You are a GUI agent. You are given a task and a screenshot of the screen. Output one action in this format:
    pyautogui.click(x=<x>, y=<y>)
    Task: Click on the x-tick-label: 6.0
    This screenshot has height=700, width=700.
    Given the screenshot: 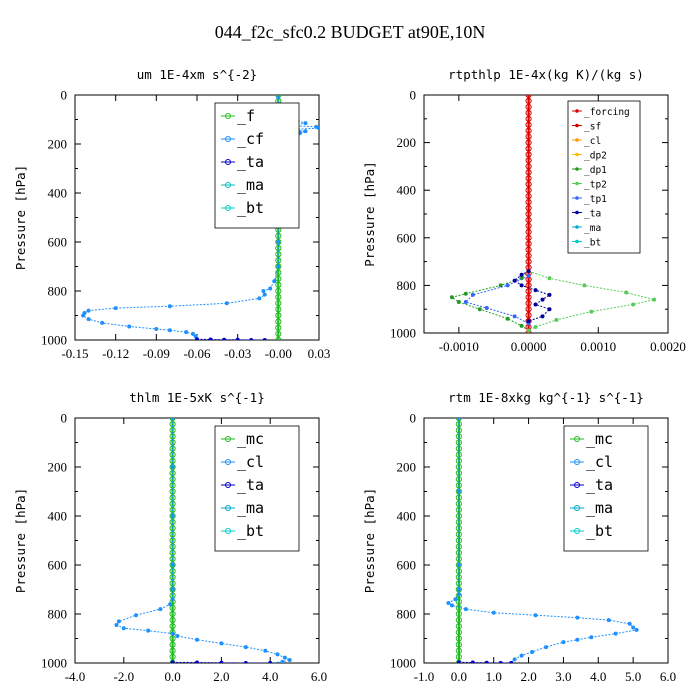 What is the action you would take?
    pyautogui.click(x=319, y=676)
    